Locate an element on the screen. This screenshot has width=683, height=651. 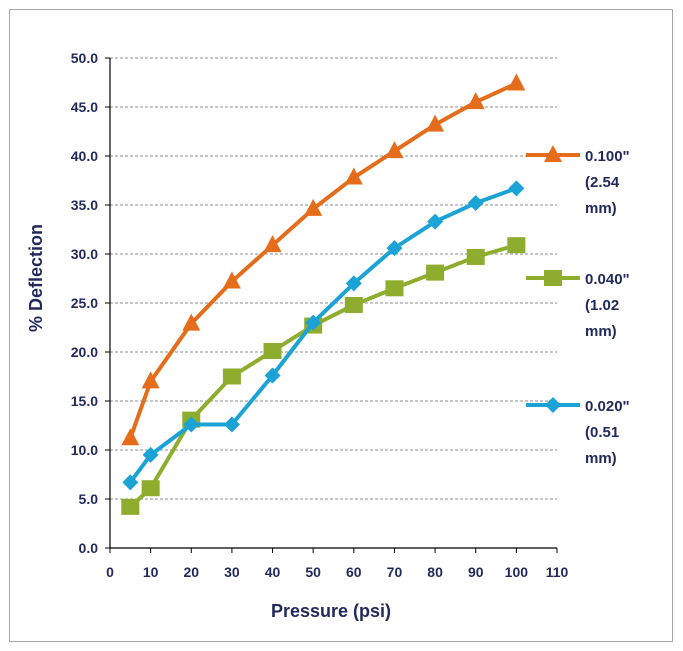
x-tick-label: 0 is located at coordinates (110, 572).